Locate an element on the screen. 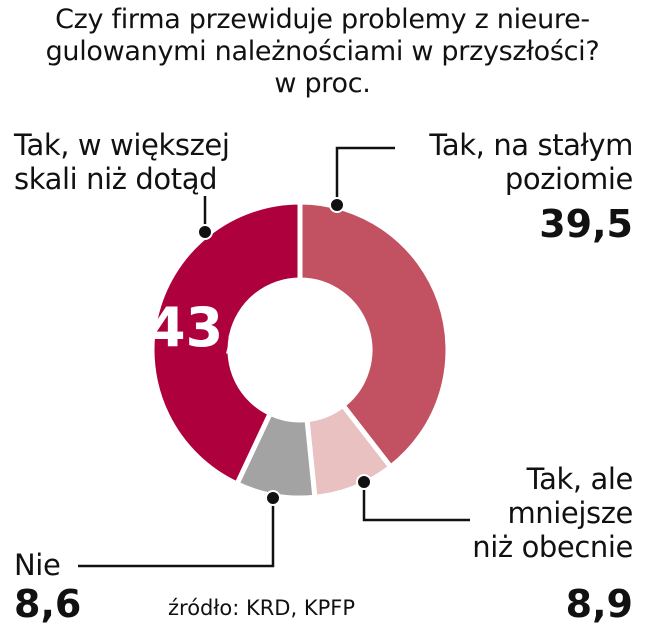  title-line: w proc. is located at coordinates (322, 83).